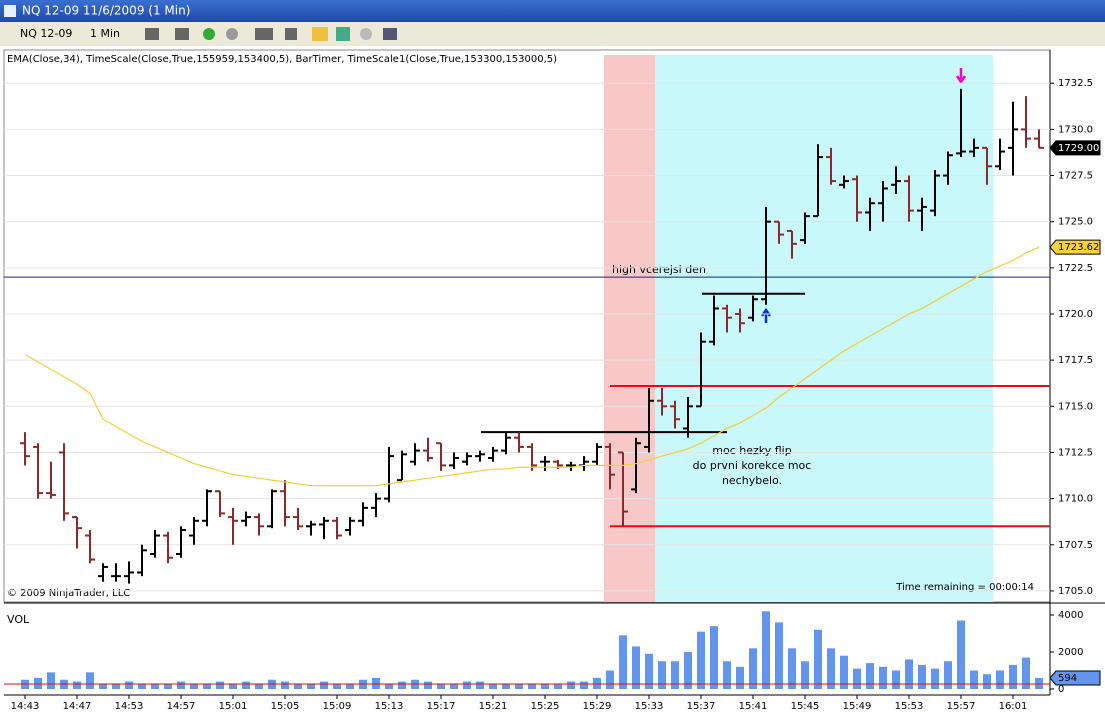 This screenshot has width=1105, height=721. Describe the element at coordinates (909, 706) in the screenshot. I see `x-tick-label: 15:53` at that location.